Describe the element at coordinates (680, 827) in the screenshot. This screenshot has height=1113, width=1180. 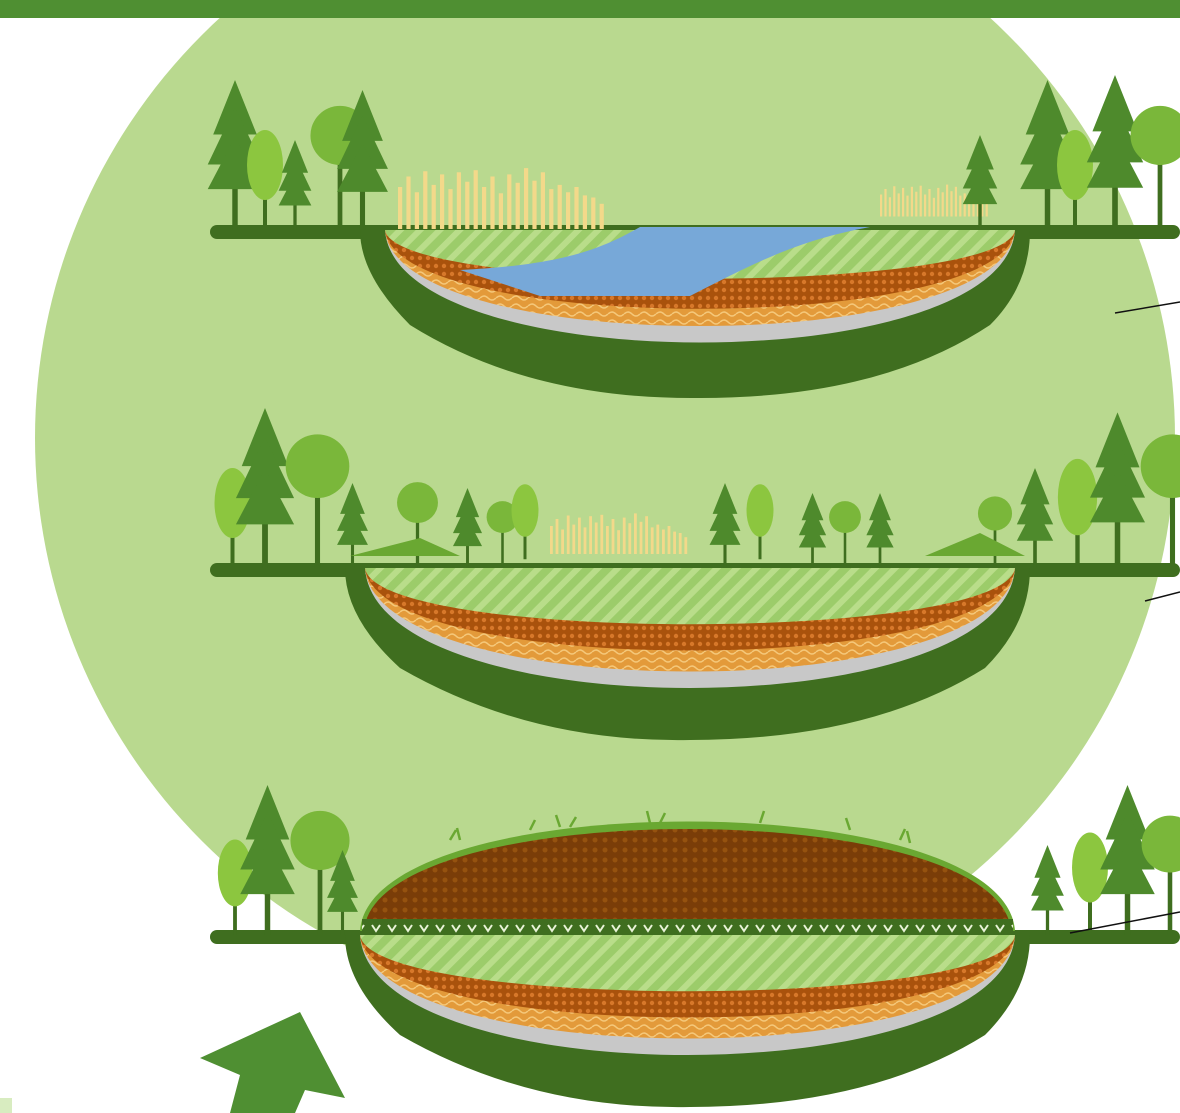
I see `bog-grass` at that location.